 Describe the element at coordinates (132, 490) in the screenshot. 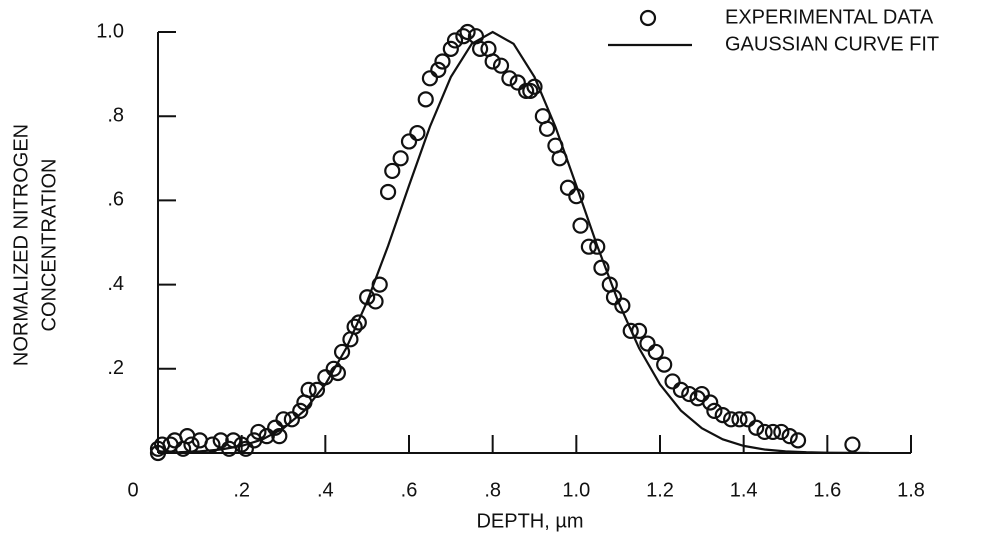

I see `x-tick-label: 0` at that location.